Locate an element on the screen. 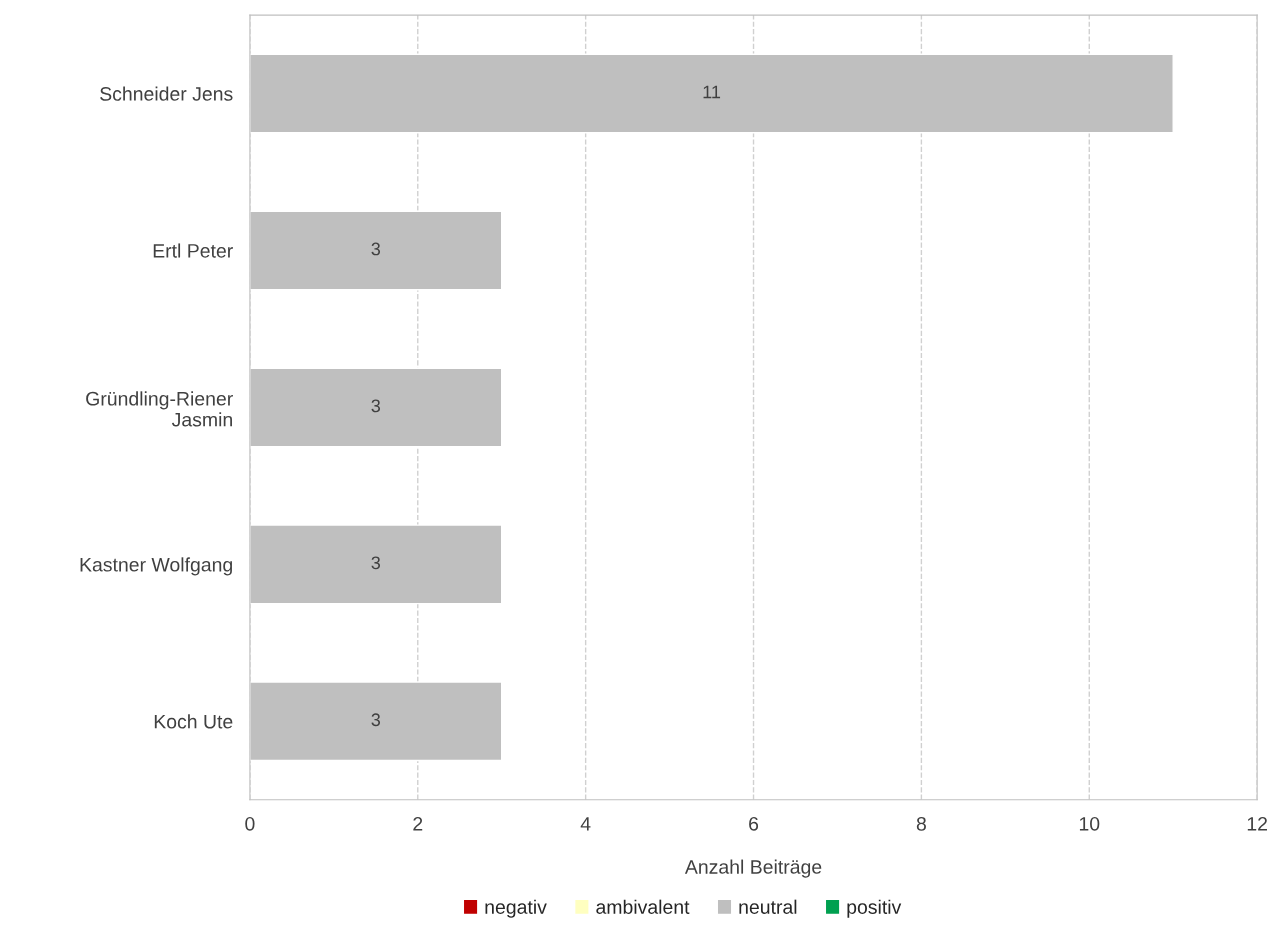  legend-label: ambivalent is located at coordinates (643, 906).